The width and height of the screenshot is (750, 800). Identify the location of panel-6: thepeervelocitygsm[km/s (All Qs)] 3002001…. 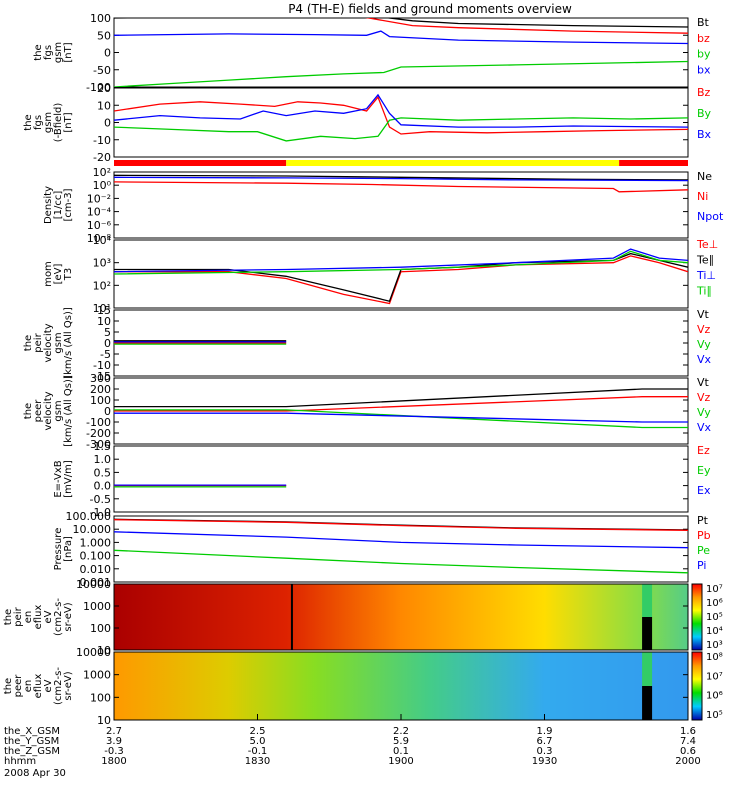
(367, 411).